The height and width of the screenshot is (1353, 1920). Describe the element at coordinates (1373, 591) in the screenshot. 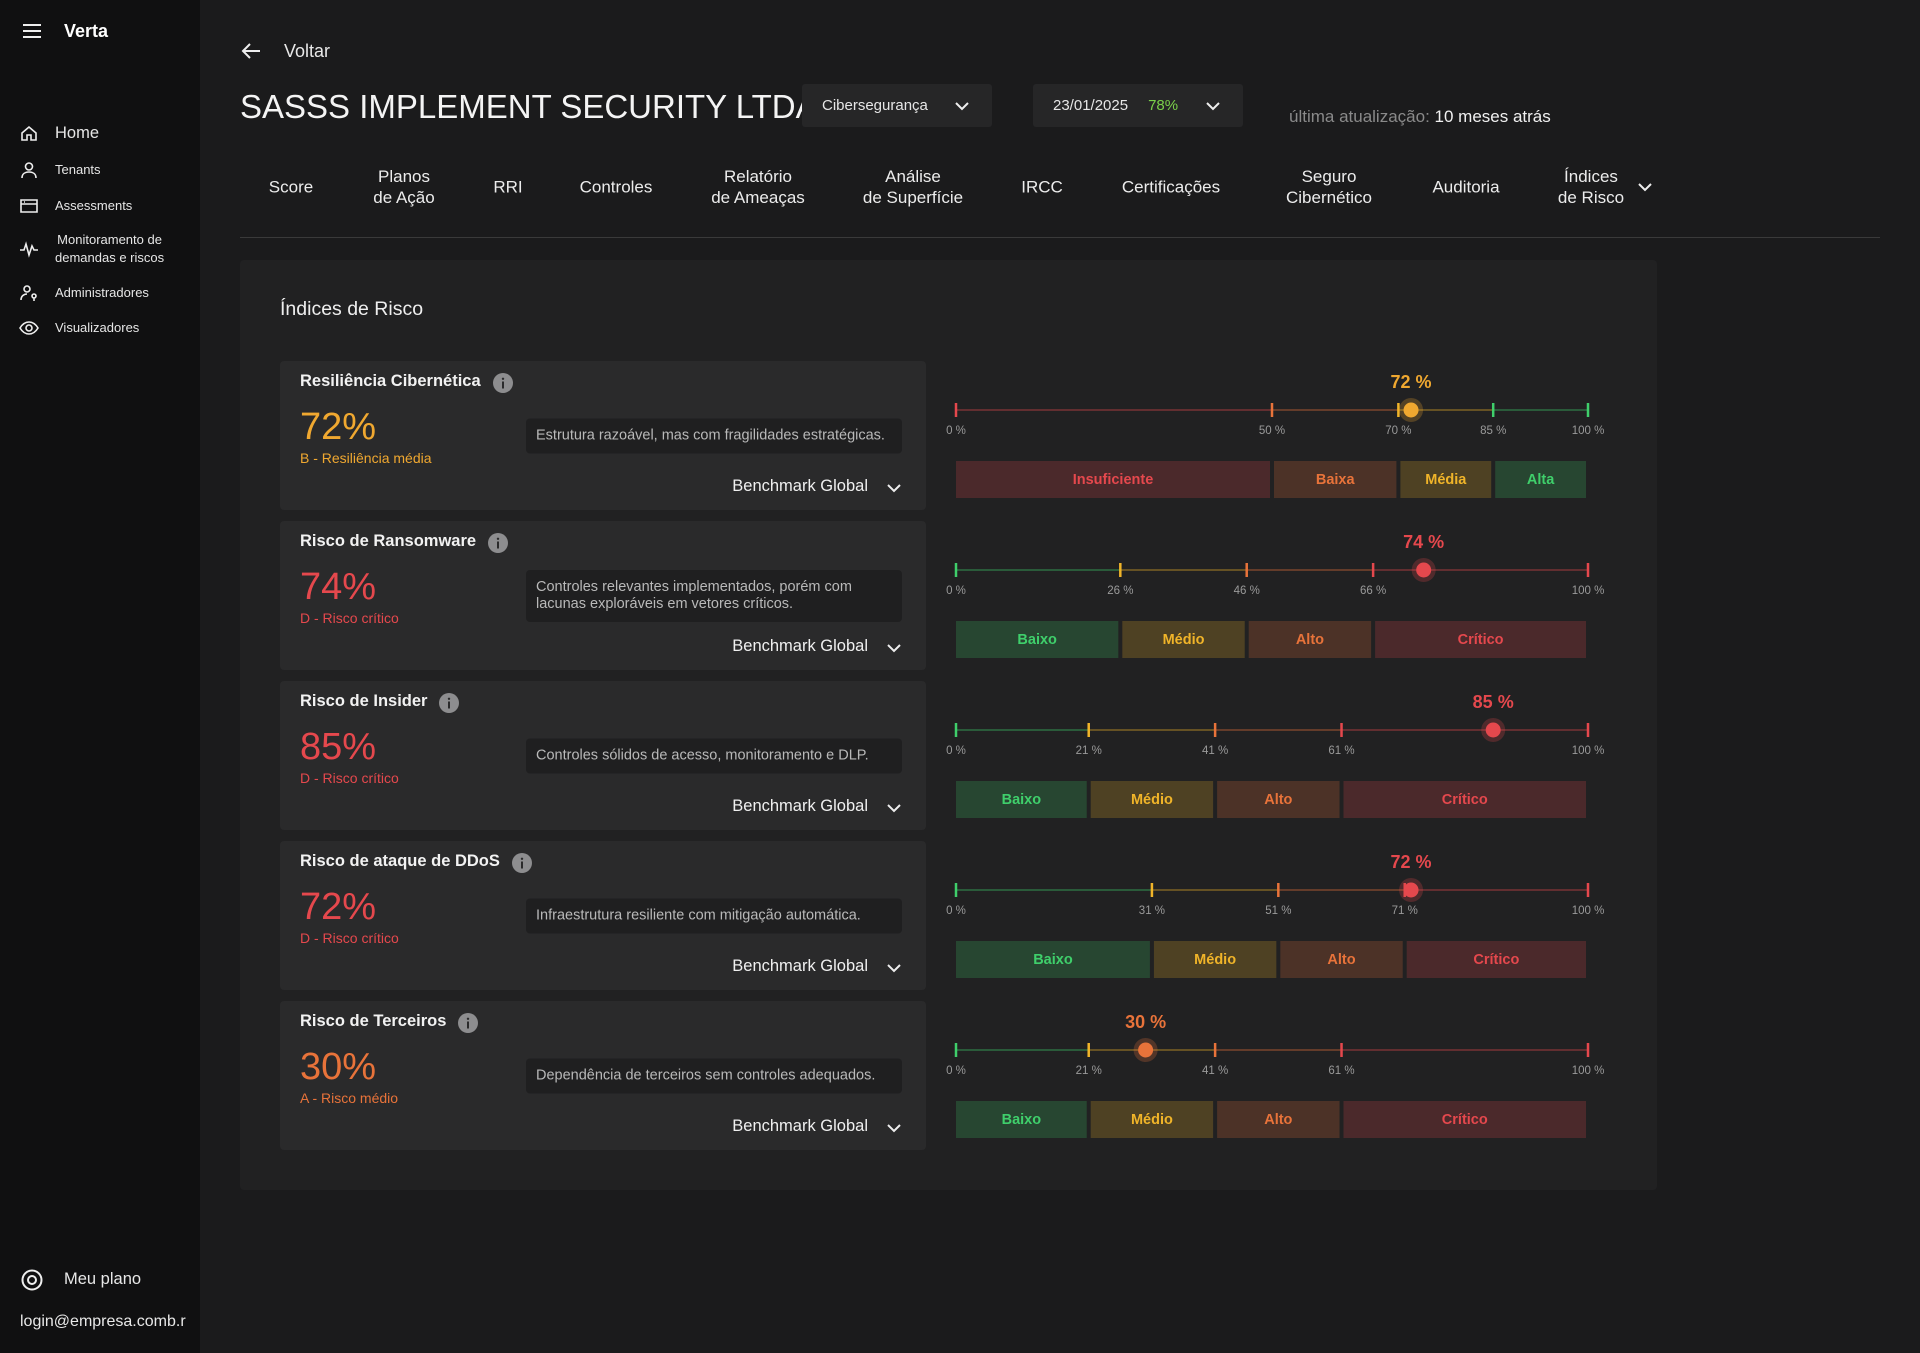

I see `gauge-tick-label: 66 %` at that location.